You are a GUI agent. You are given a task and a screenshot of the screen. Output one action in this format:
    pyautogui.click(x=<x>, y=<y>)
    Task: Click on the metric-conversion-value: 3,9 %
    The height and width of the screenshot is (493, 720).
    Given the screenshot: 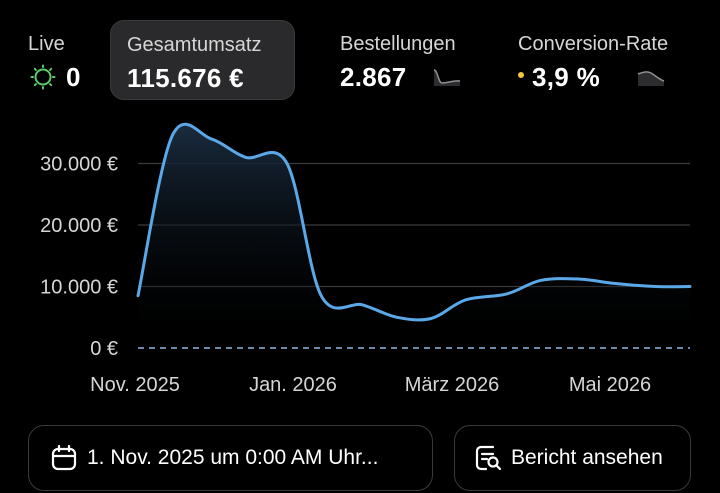 What is the action you would take?
    pyautogui.click(x=566, y=77)
    